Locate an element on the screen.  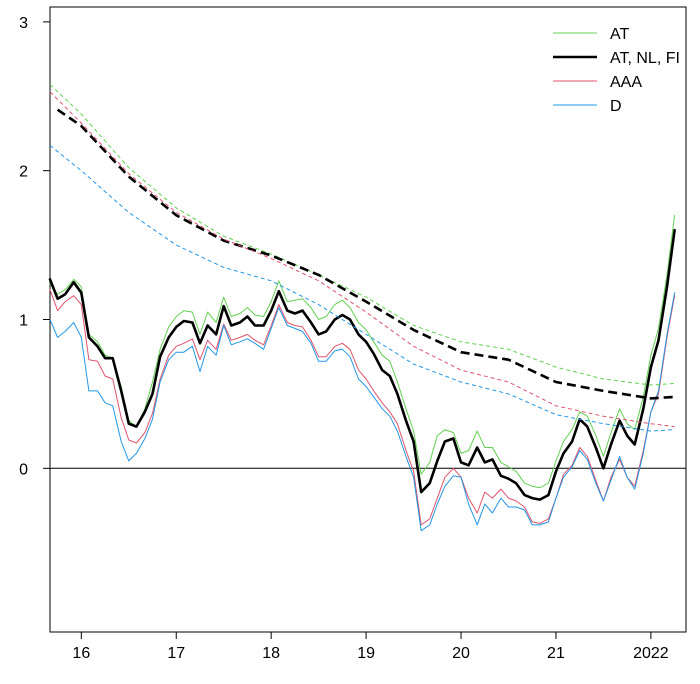
legend-label: AT, NL, FI is located at coordinates (645, 58).